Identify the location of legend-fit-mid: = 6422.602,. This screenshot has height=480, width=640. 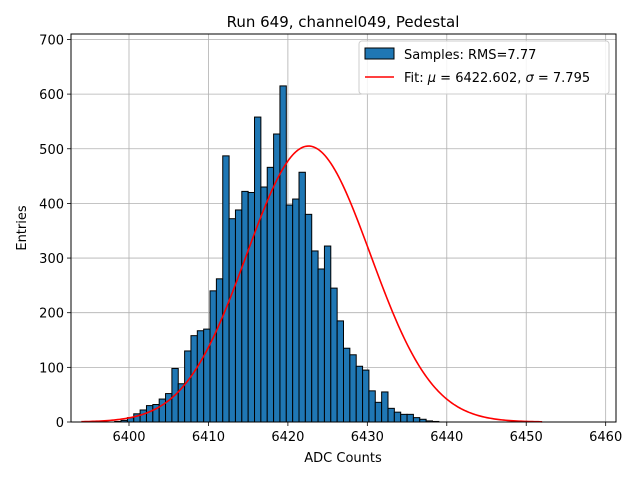
(480, 78).